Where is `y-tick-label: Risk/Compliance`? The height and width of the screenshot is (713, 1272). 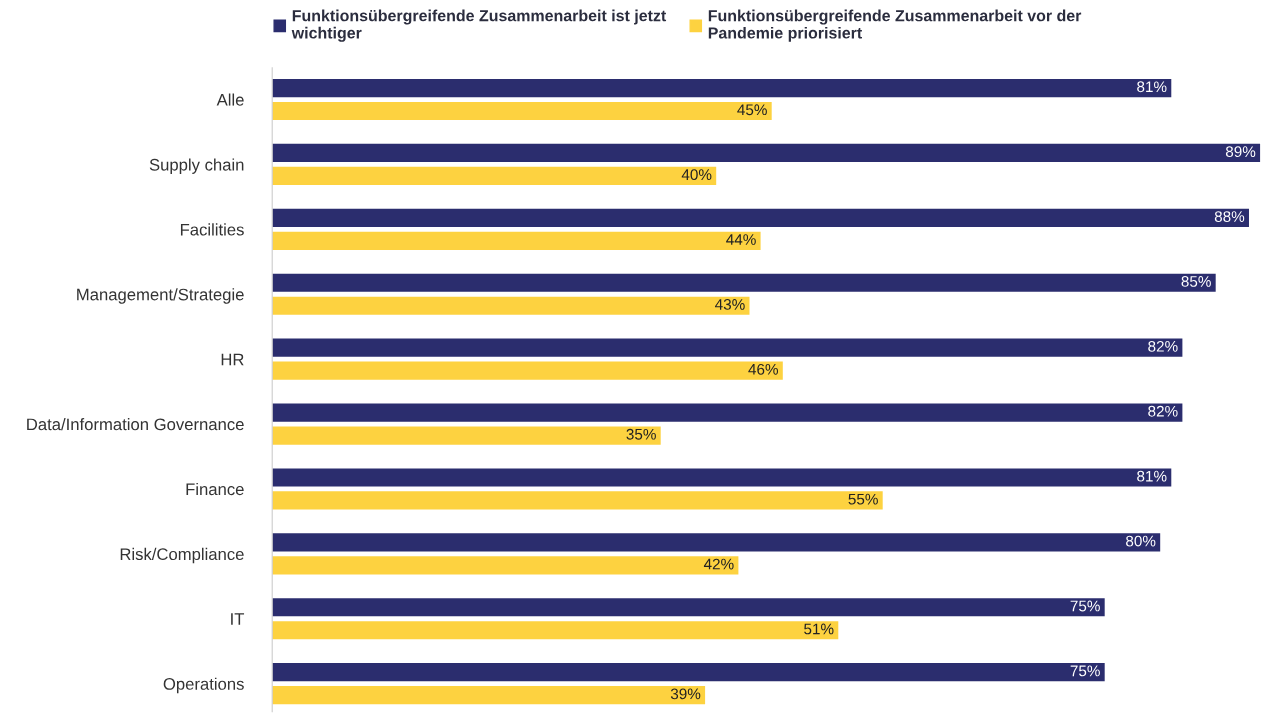 y-tick-label: Risk/Compliance is located at coordinates (182, 555).